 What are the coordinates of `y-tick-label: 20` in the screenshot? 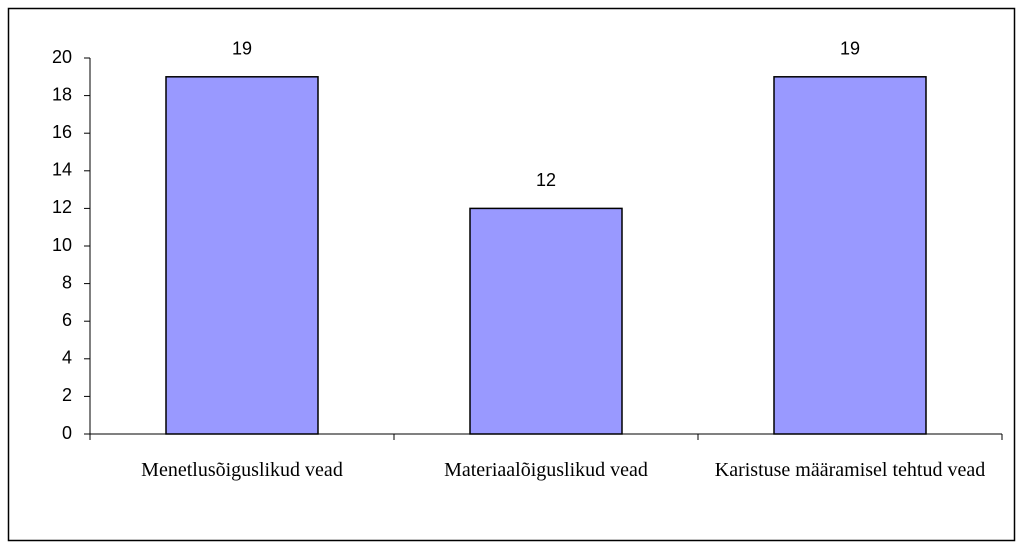 It's located at (62, 57).